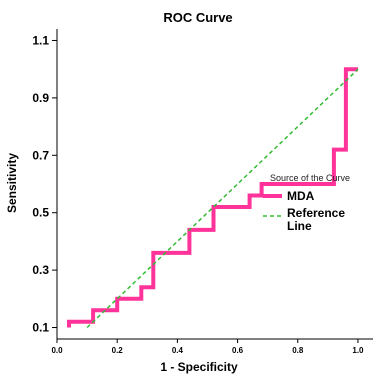  Describe the element at coordinates (197, 17) in the screenshot. I see `chart-title: ROC Curve` at that location.